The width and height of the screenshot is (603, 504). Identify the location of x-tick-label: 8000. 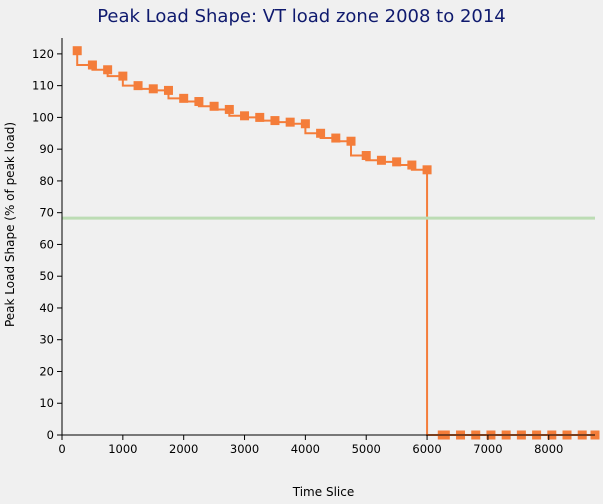
(548, 449).